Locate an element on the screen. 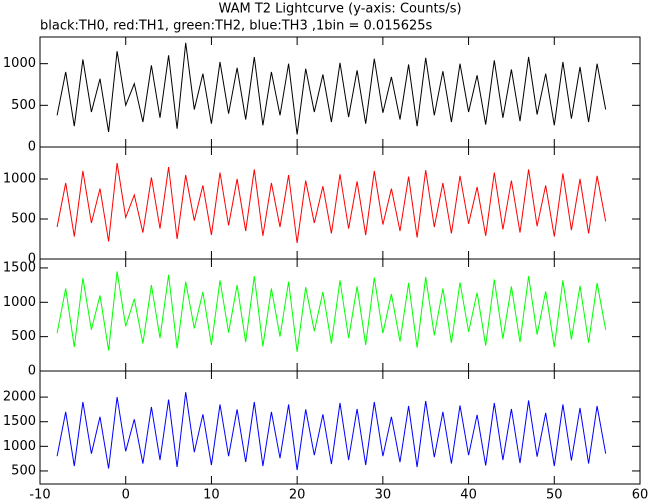  x-tick-label: 20 is located at coordinates (297, 495).